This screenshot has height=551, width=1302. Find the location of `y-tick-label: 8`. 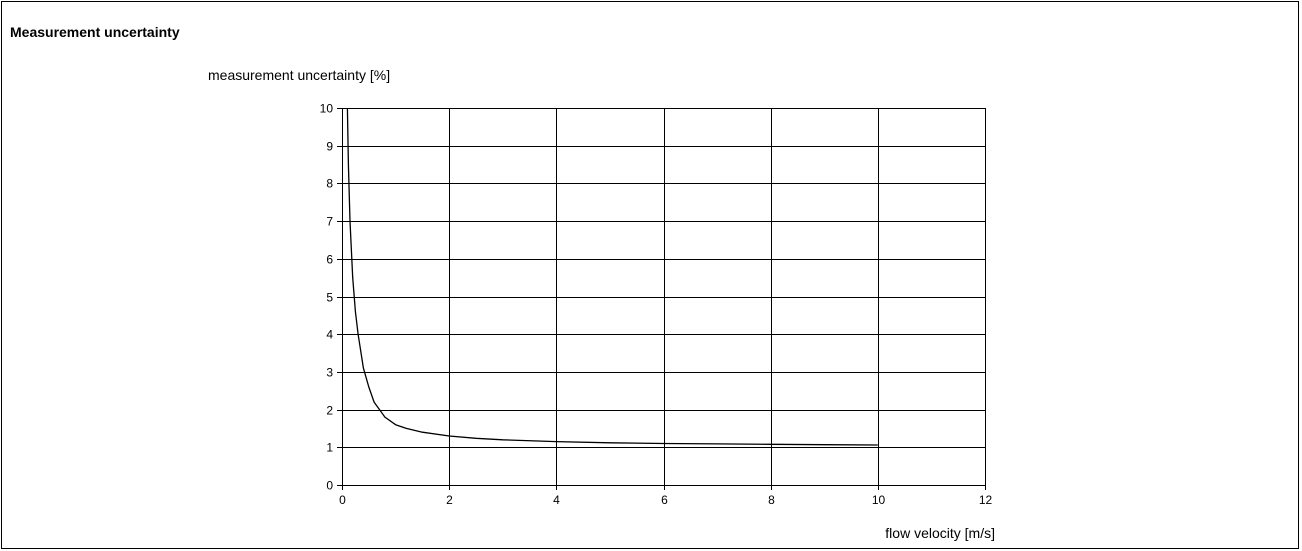

y-tick-label: 8 is located at coordinates (329, 184).